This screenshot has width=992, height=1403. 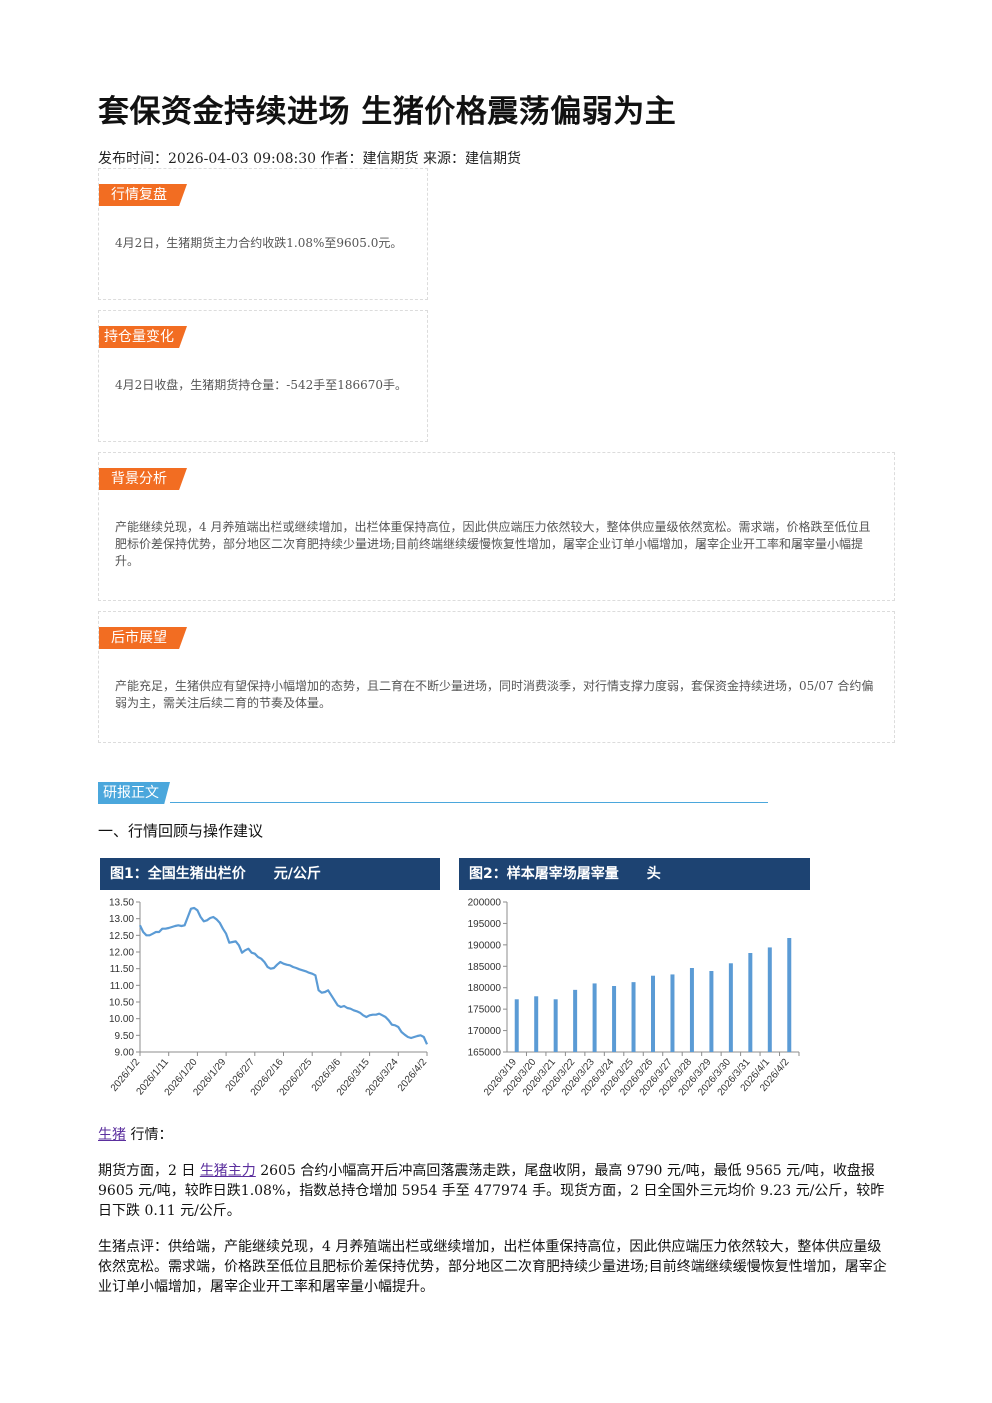 What do you see at coordinates (121, 936) in the screenshot?
I see `y-tick-label: 12.50` at bounding box center [121, 936].